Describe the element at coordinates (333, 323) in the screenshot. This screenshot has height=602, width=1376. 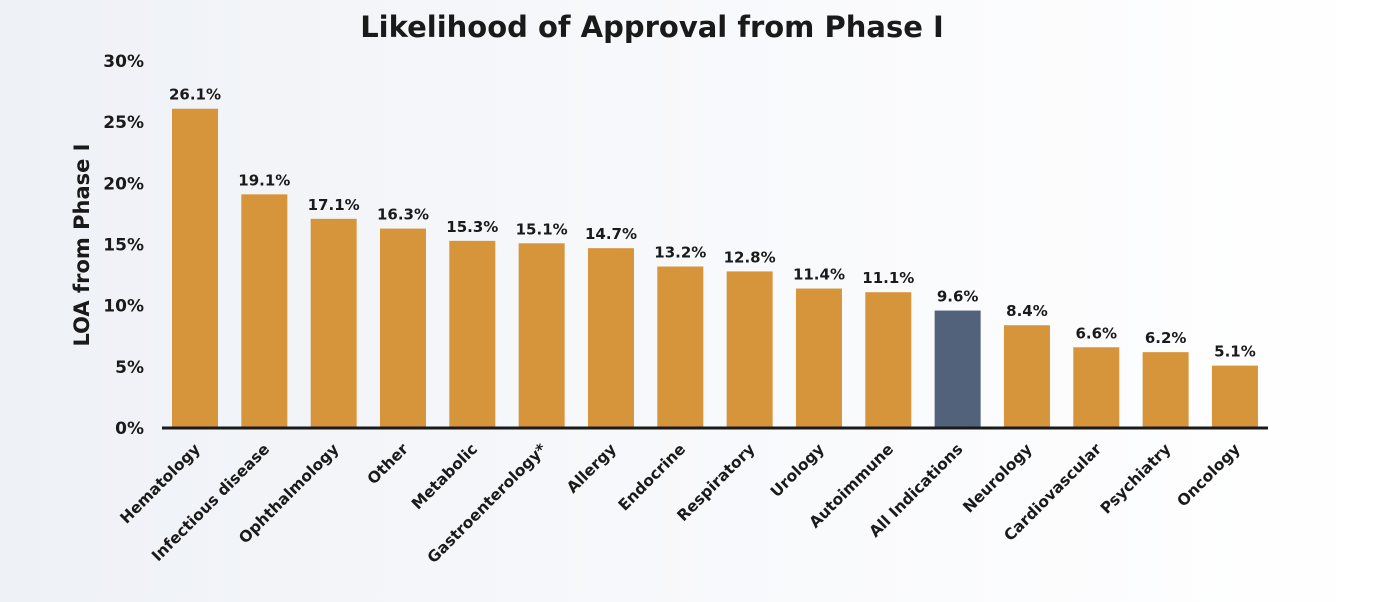
I see `bar-ophthalmology` at that location.